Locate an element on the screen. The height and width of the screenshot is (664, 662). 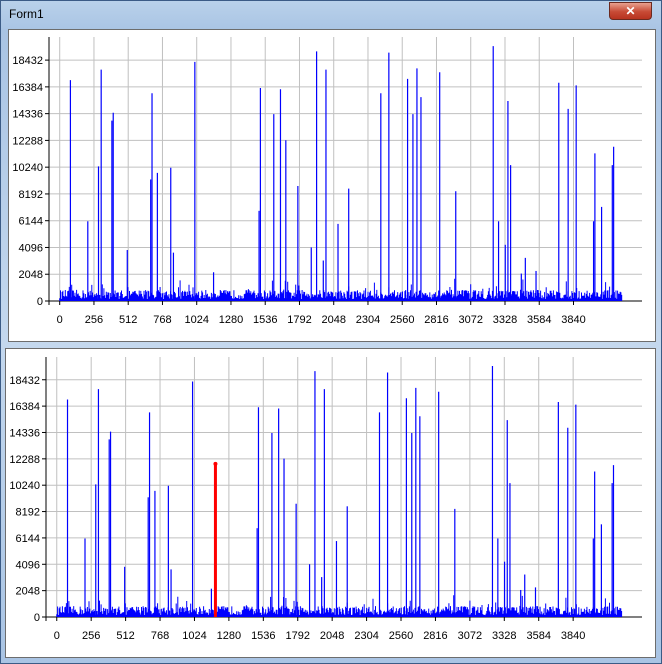
cursor-marker-head is located at coordinates (215, 463).